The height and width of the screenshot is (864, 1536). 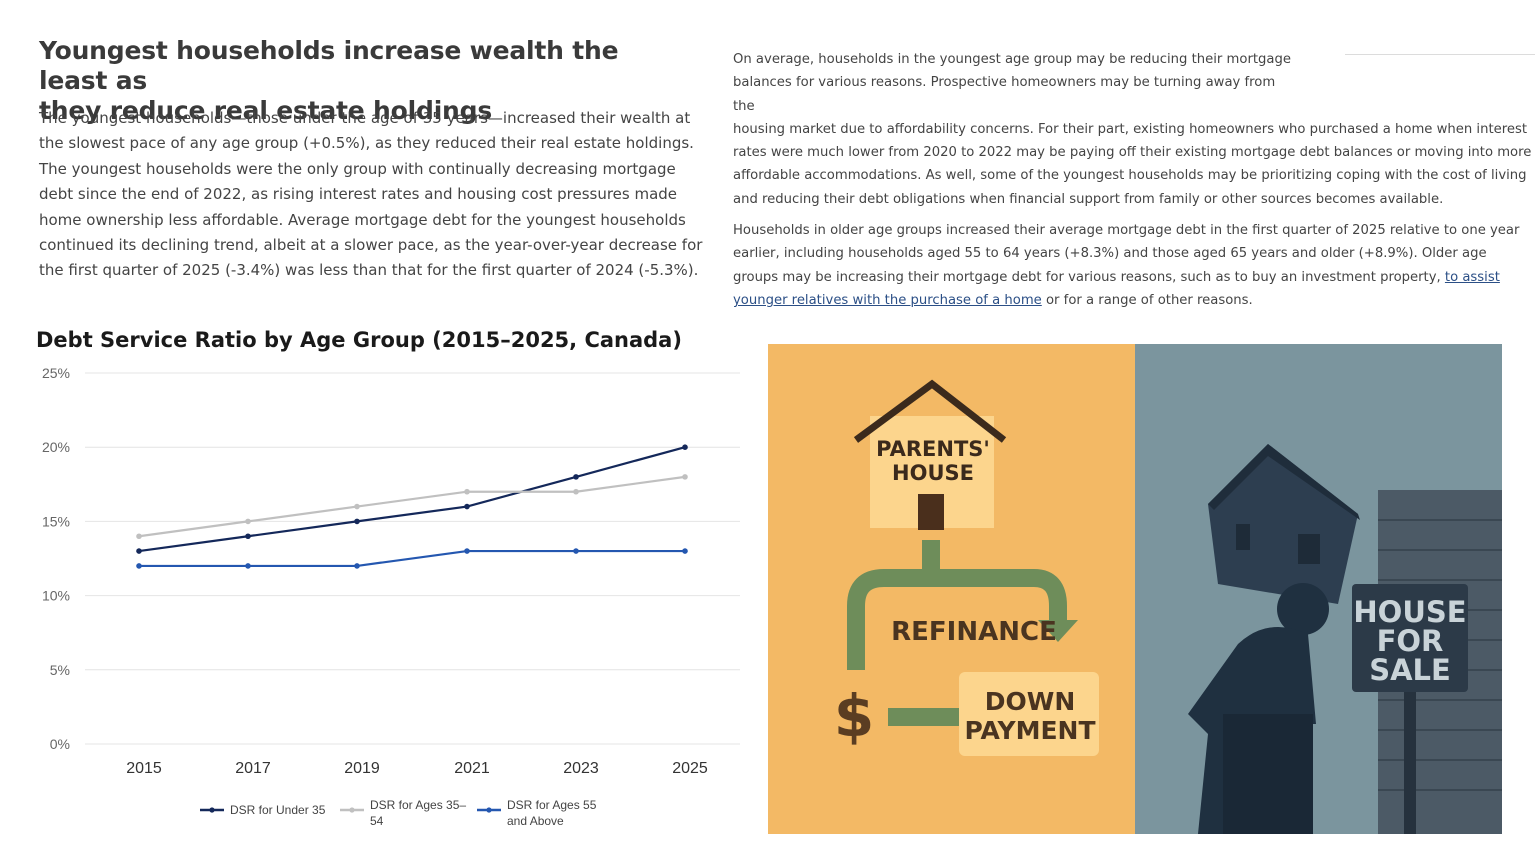 I want to click on refinance-arrow: REFINANCE, so click(x=962, y=605).